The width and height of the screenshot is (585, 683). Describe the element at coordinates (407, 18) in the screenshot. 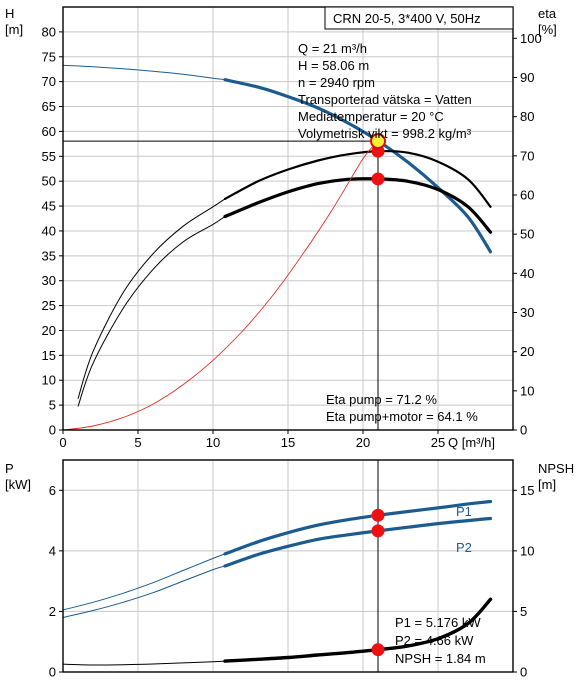

I see `chart-title: CRN 20-5, 3*400 V, 50Hz` at that location.